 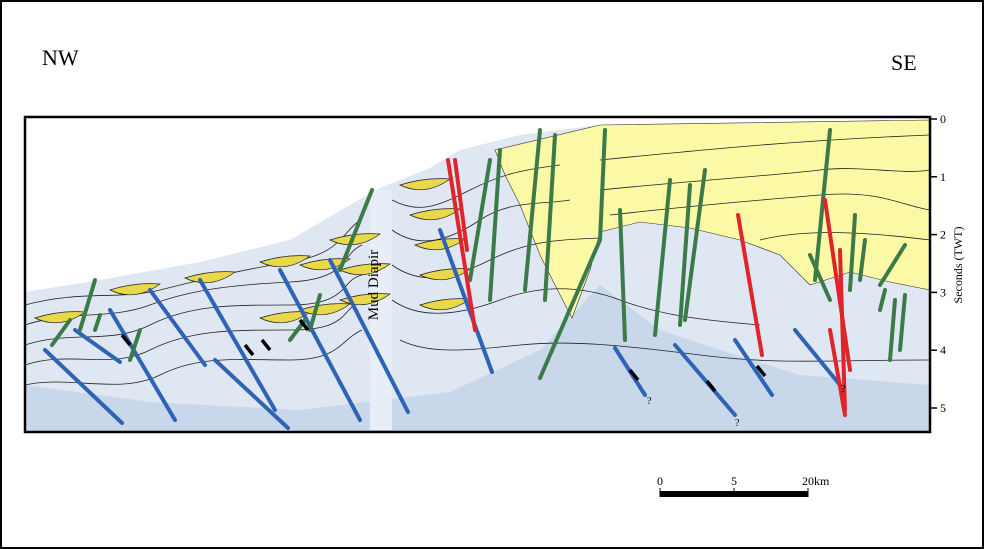 I want to click on axis-tick-label: 3, so click(x=943, y=292).